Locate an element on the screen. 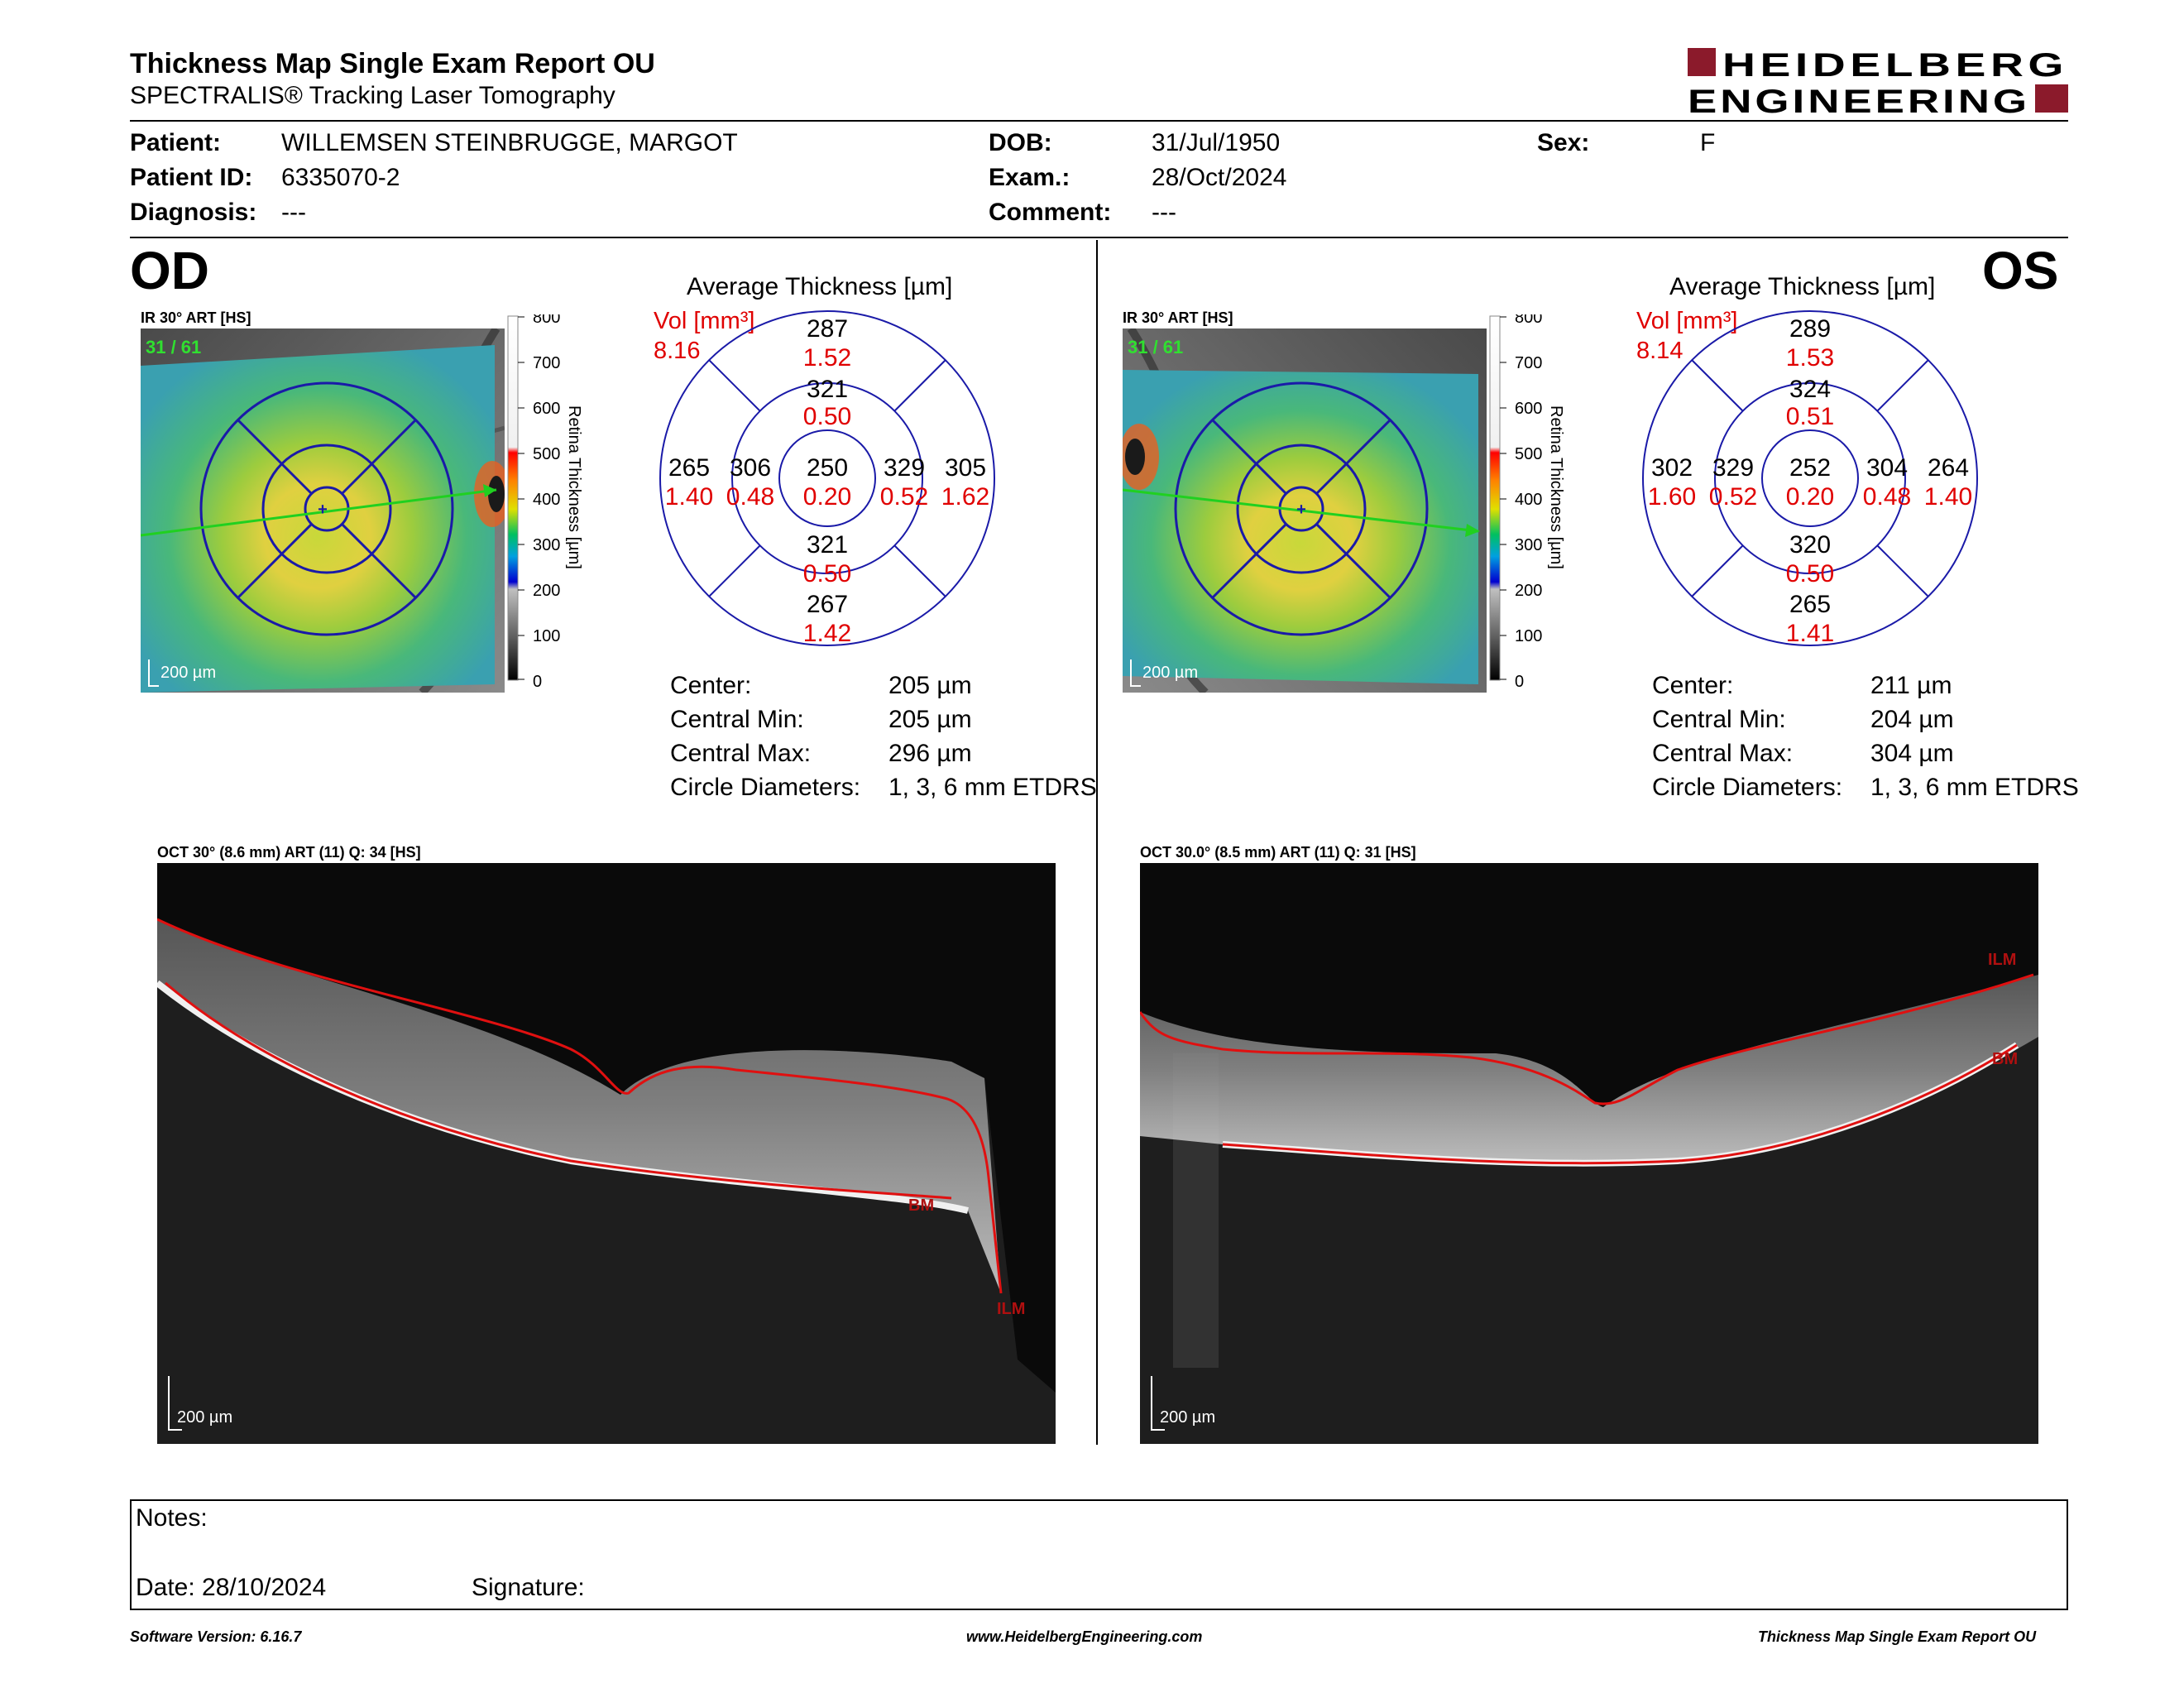  od-scale-tick-400: 400 is located at coordinates (546, 500).